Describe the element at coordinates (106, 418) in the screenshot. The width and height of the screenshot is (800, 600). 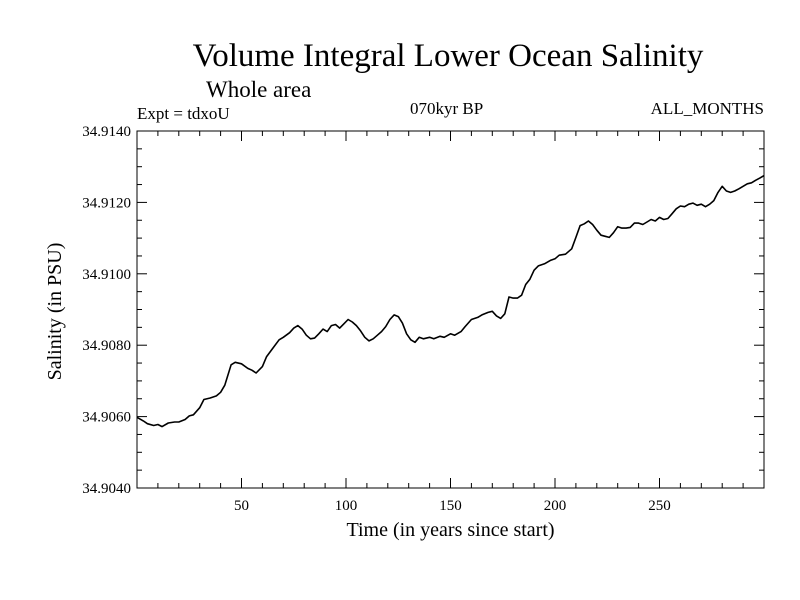
I see `y-tick-label: 34.9060` at that location.